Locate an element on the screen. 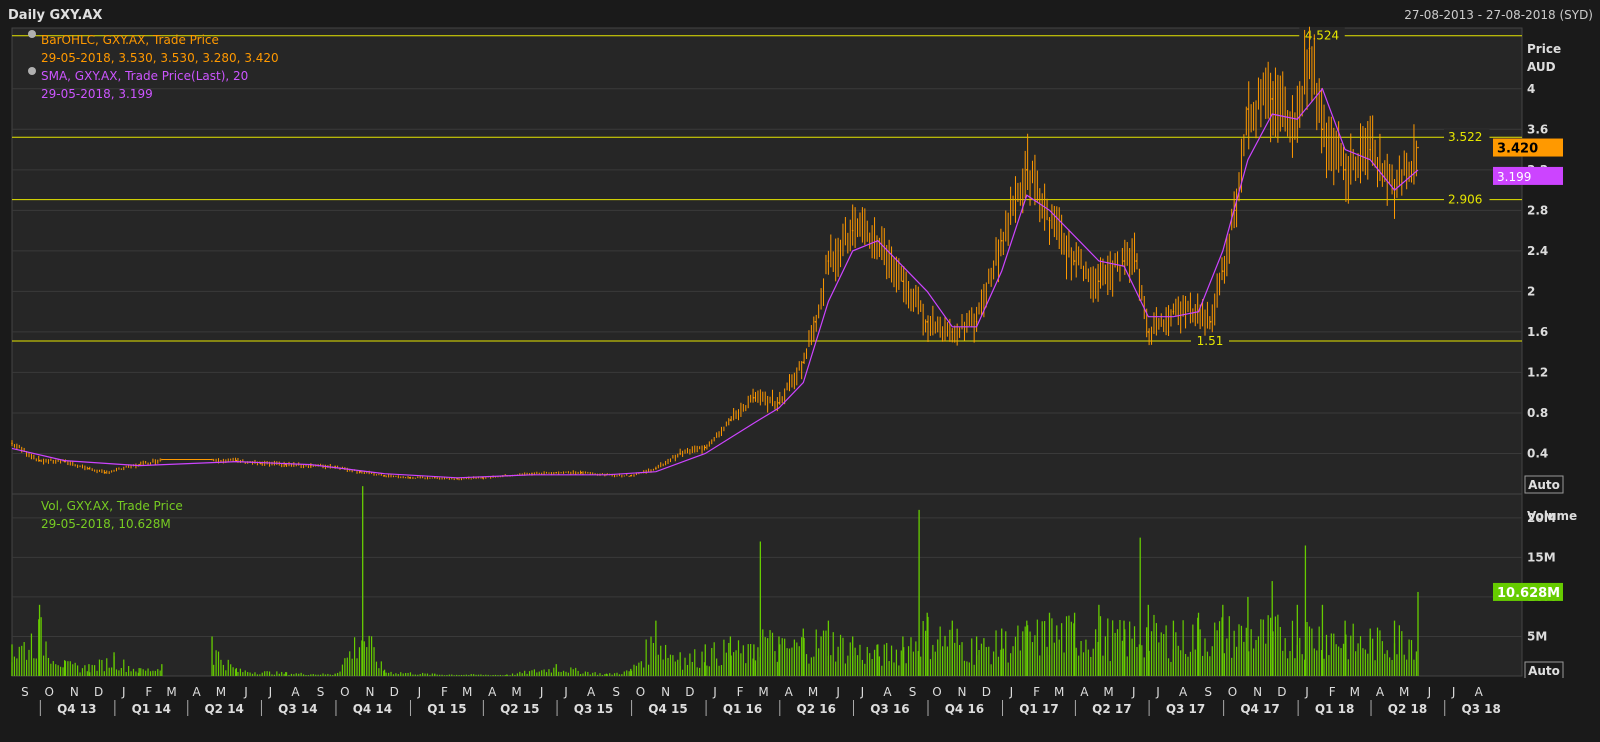 This screenshot has height=742, width=1600. price-badges: 3.420 3.199 is located at coordinates (1528, 161).